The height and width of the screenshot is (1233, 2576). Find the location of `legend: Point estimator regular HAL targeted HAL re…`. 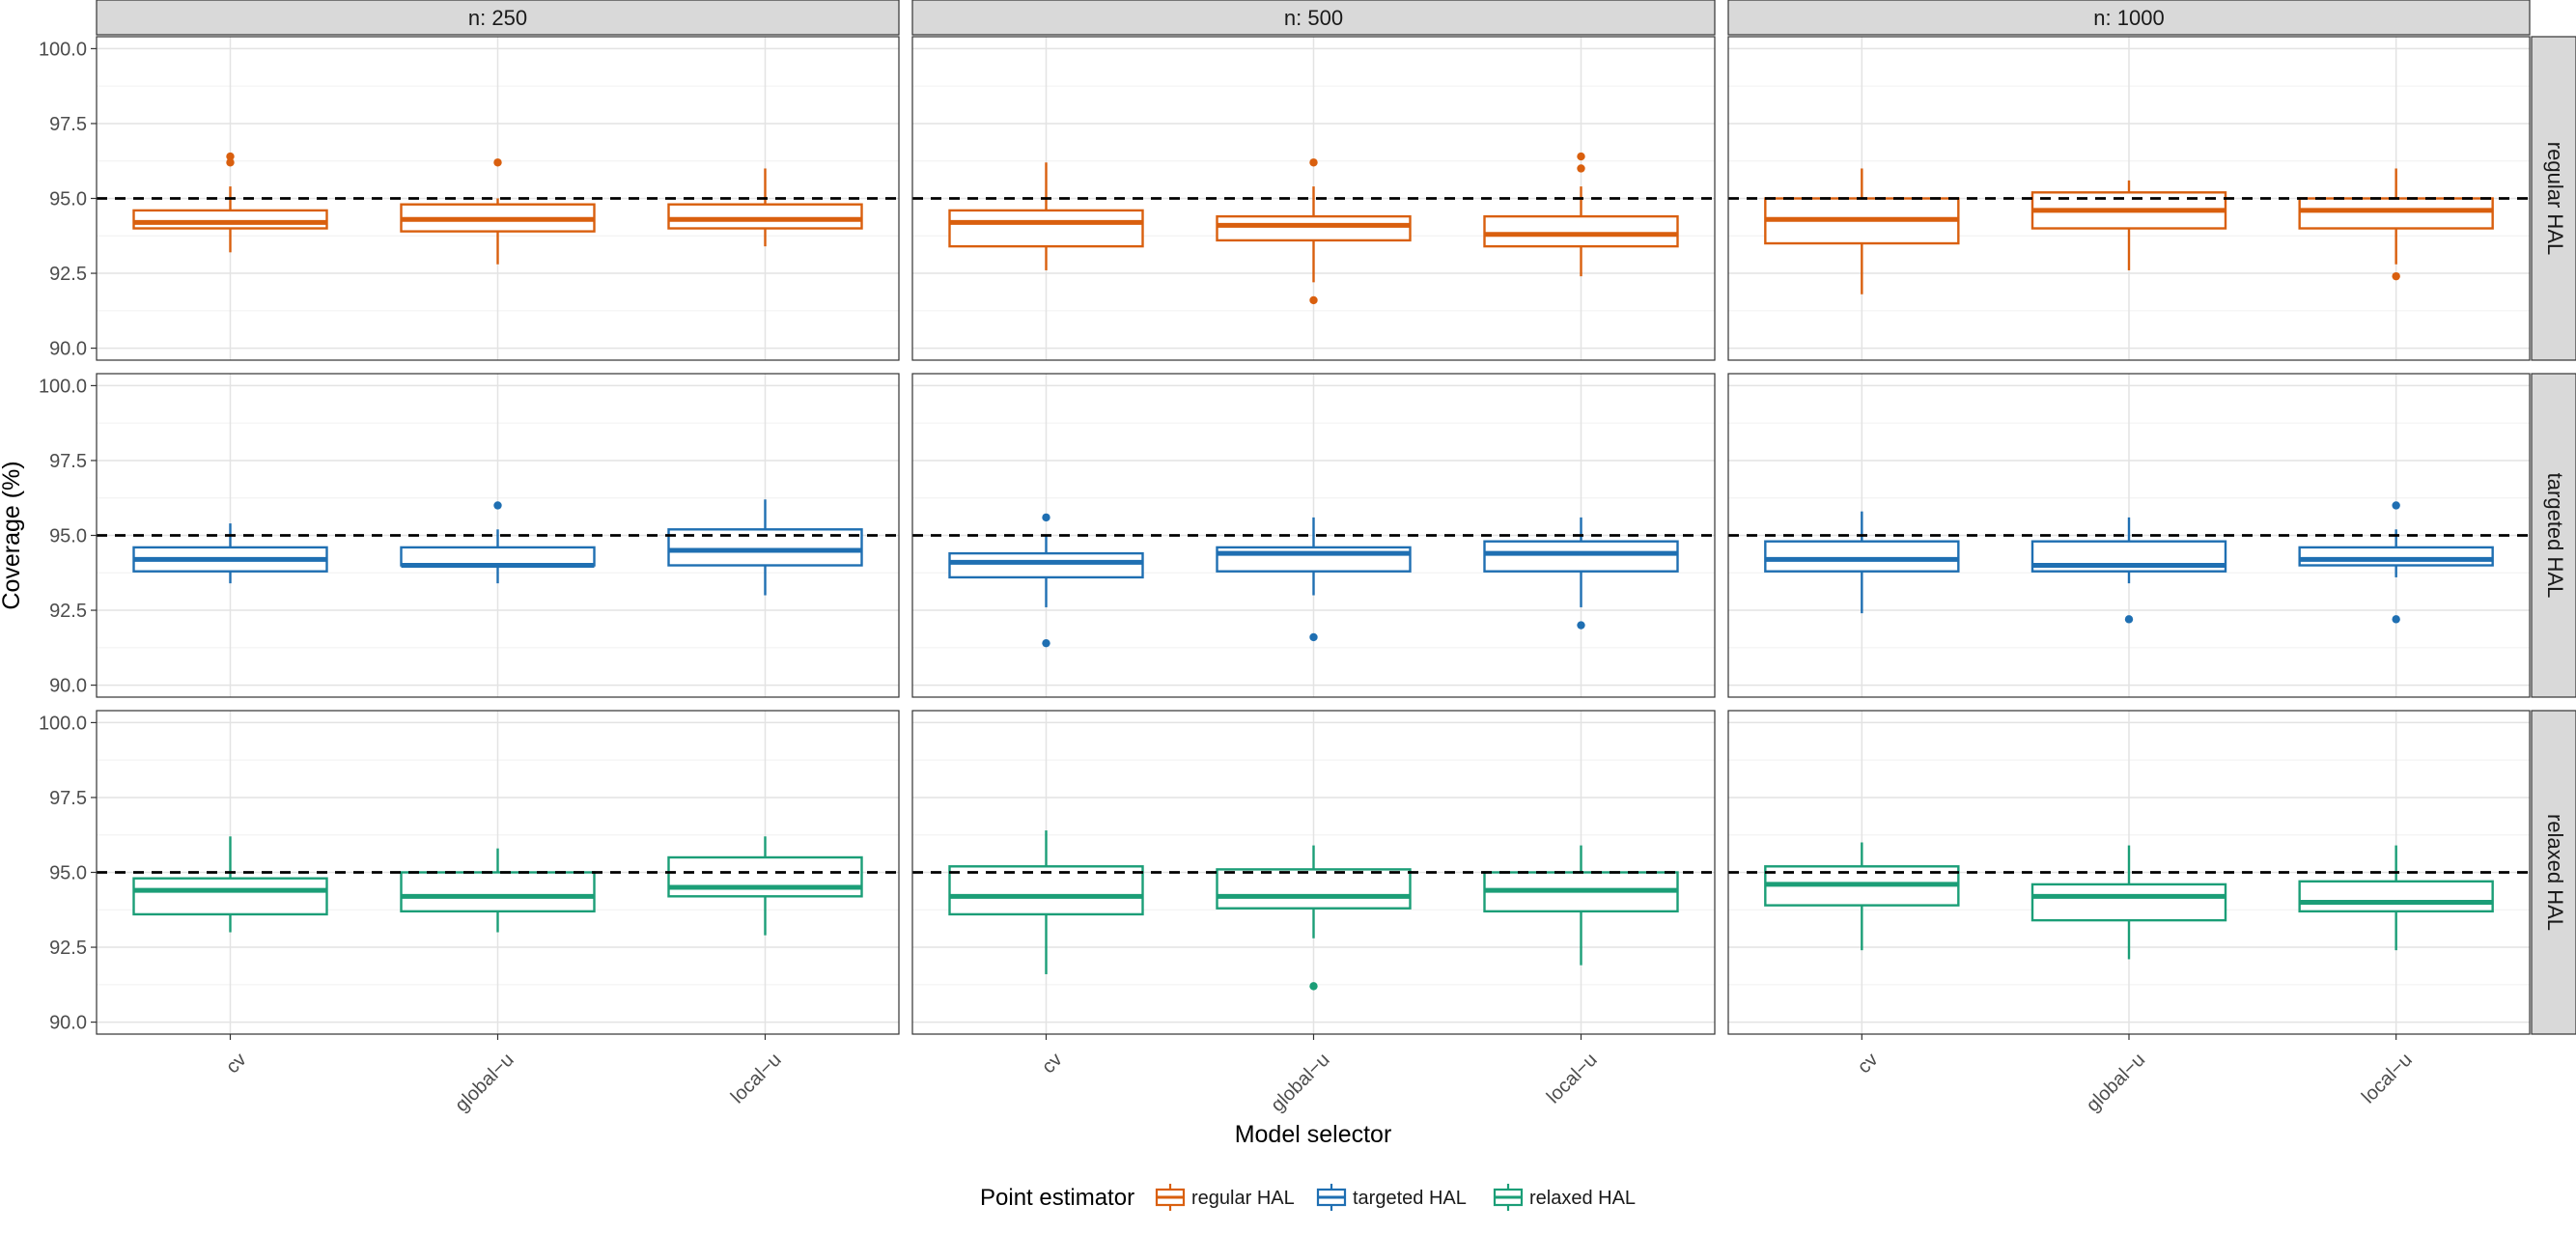

legend: Point estimator regular HAL targeted HAL re… is located at coordinates (1308, 1198).